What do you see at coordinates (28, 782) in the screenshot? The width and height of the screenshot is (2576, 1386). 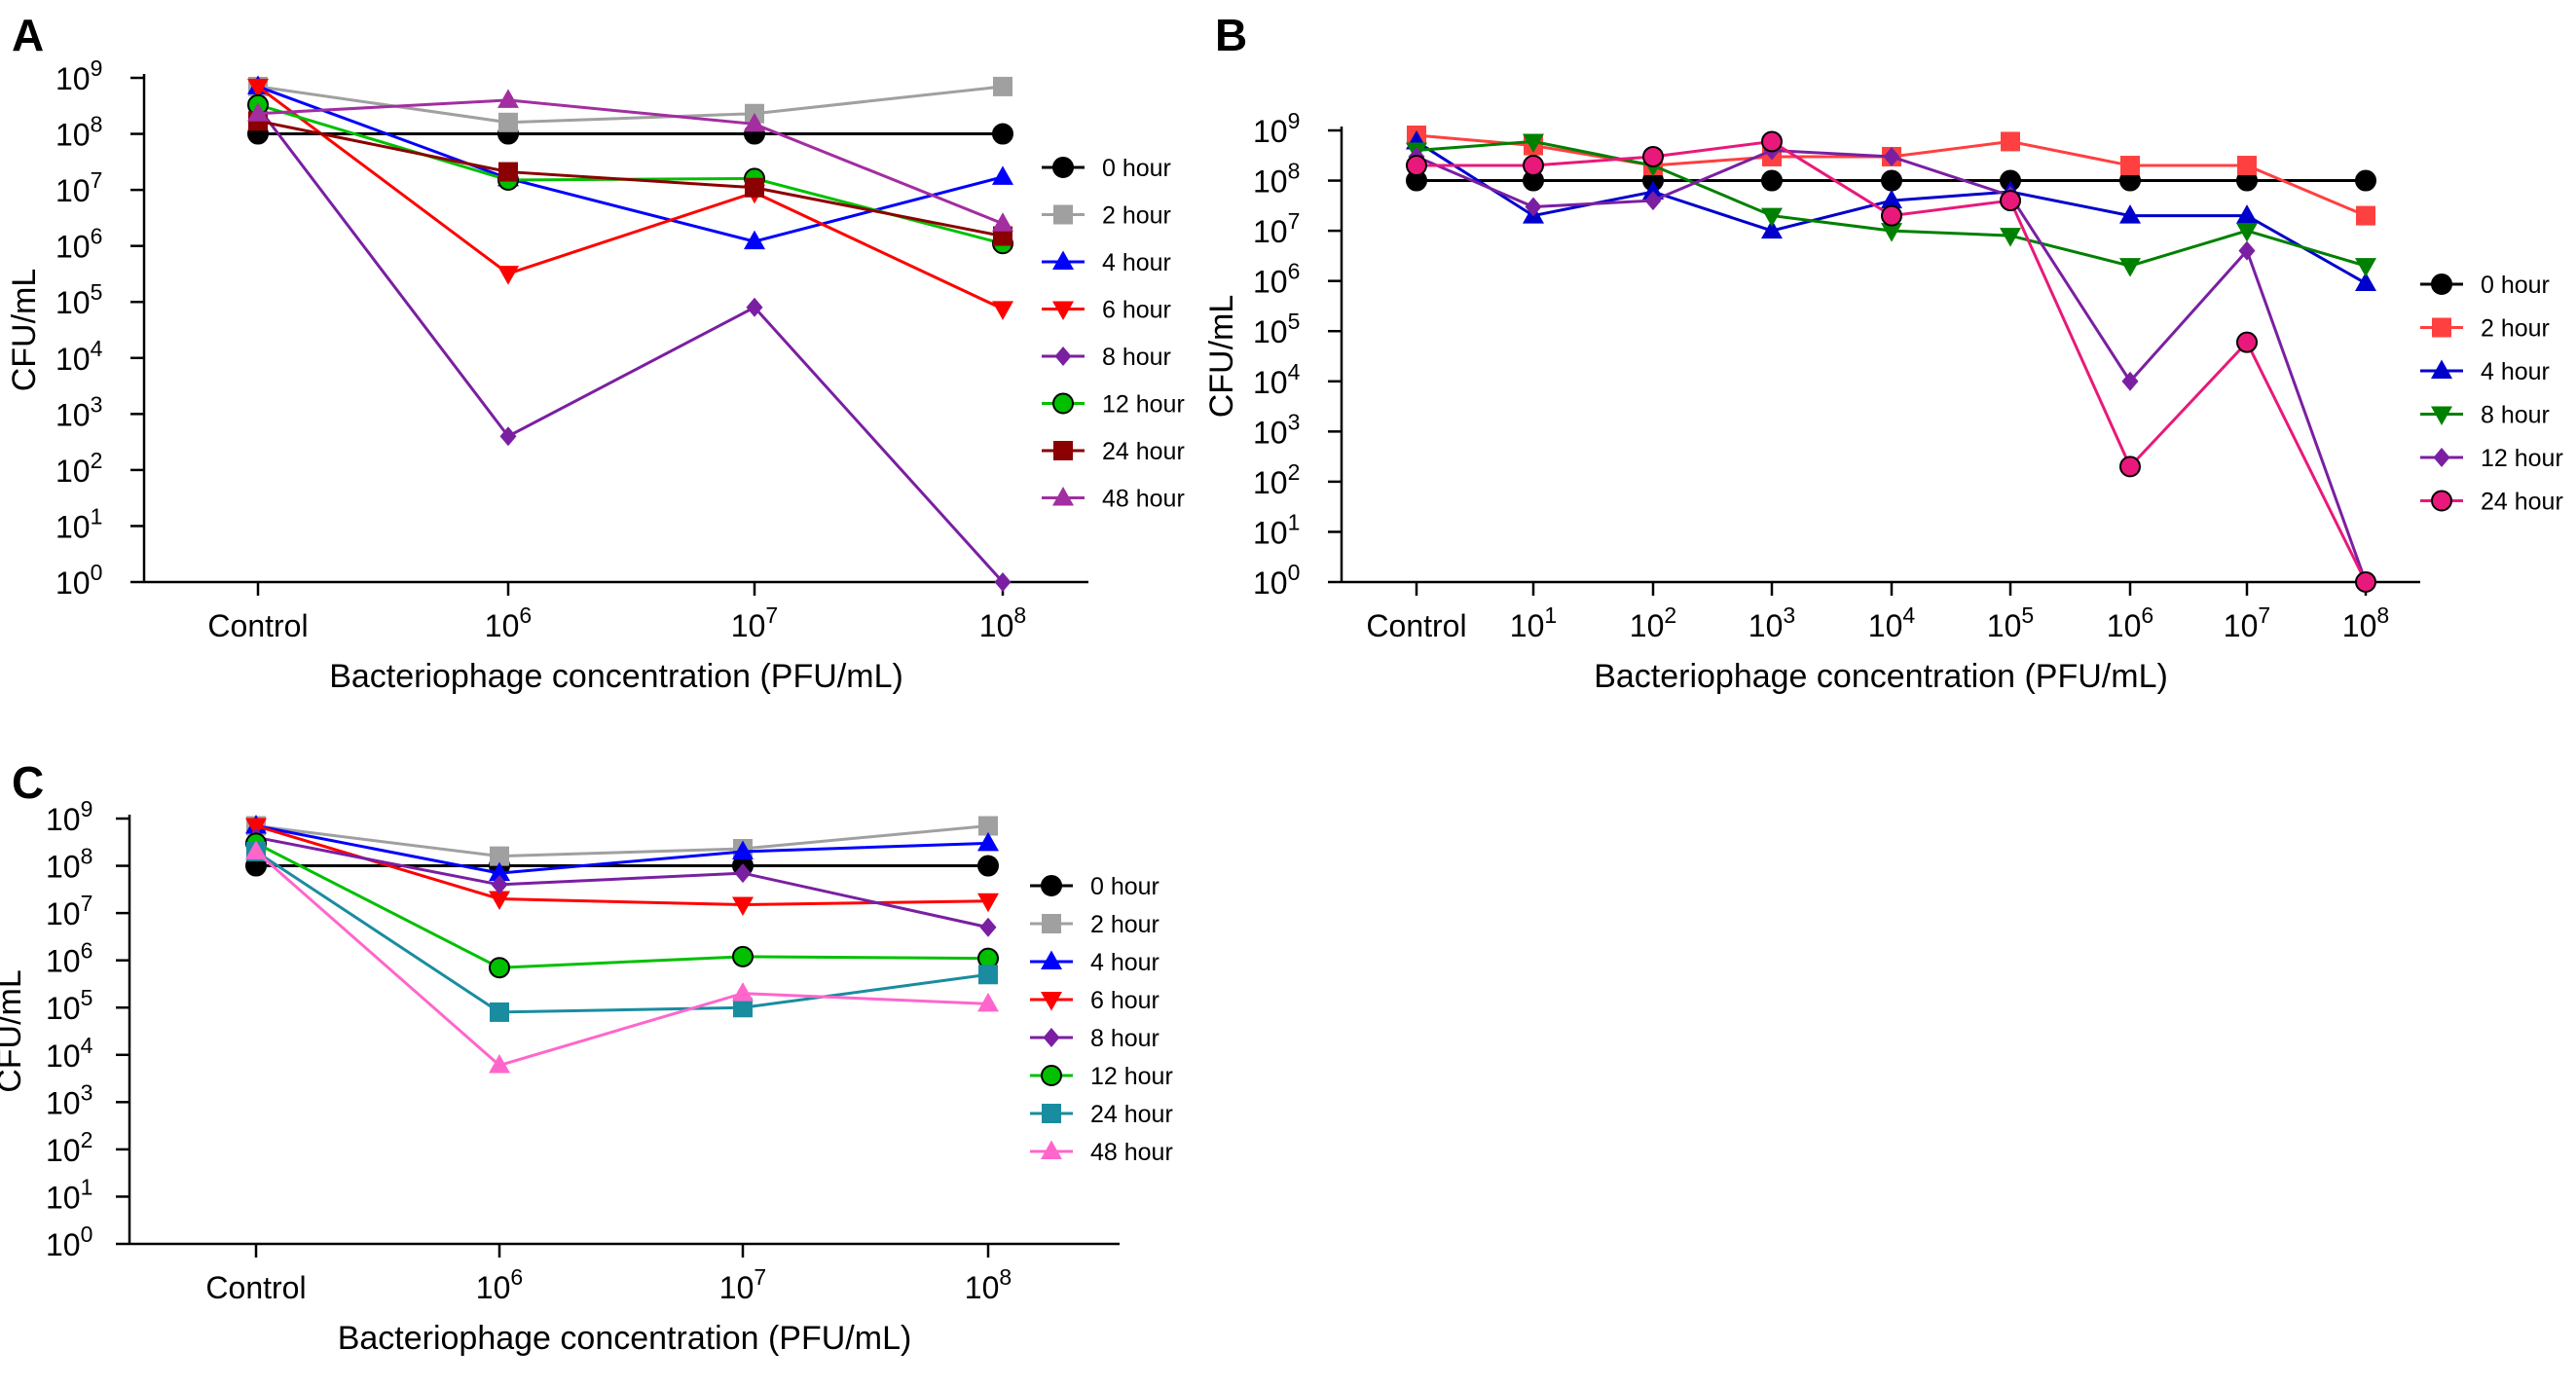 I see `panel-letter: C` at bounding box center [28, 782].